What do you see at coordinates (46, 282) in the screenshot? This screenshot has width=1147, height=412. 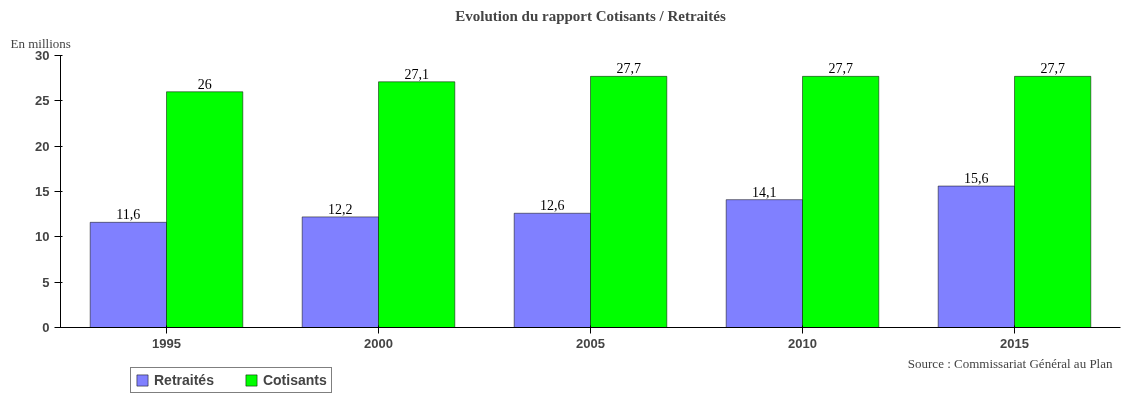 I see `y-tick-label: 5` at bounding box center [46, 282].